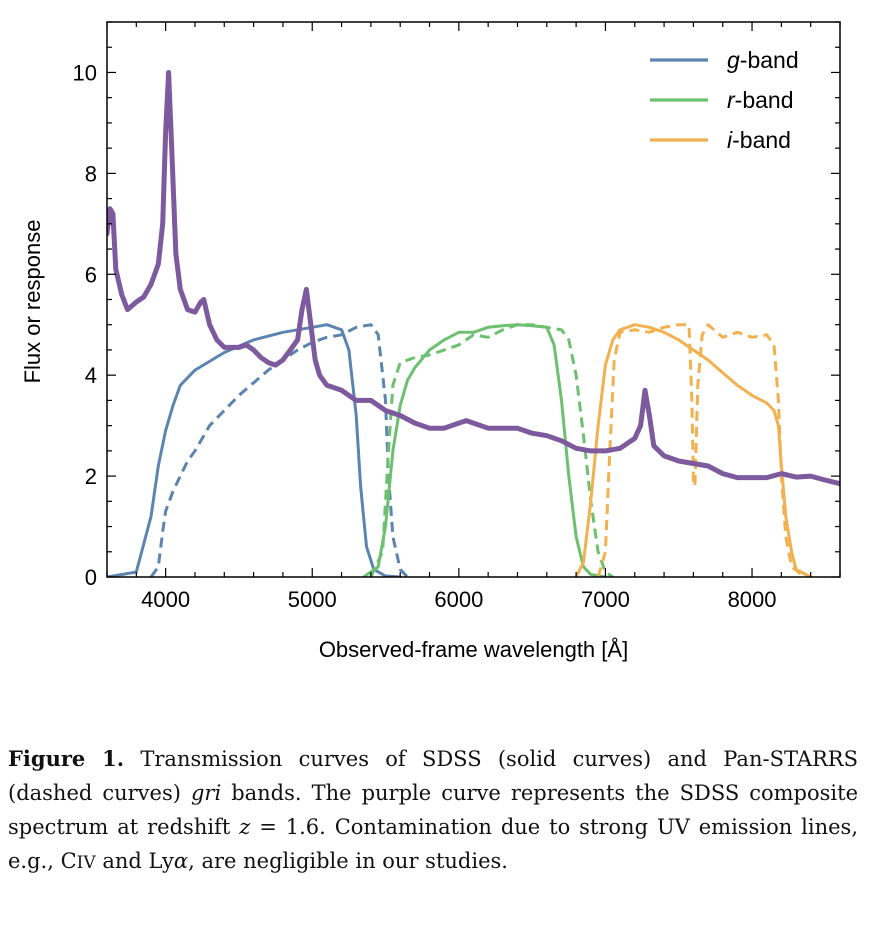 The height and width of the screenshot is (940, 890). Describe the element at coordinates (605, 599) in the screenshot. I see `x-tick-label: 7000` at that location.